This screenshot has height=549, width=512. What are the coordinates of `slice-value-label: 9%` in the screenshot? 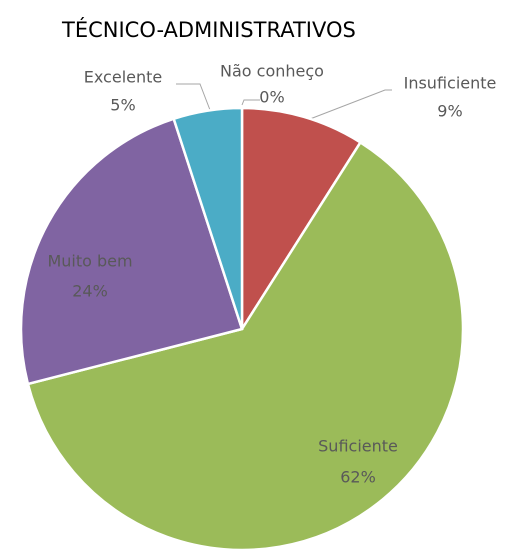 It's located at (449, 111).